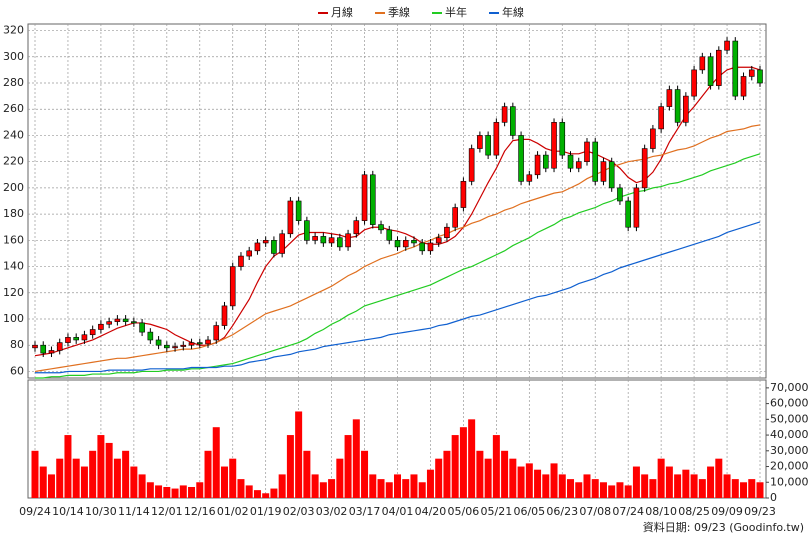 The image size is (808, 540). Describe the element at coordinates (233, 511) in the screenshot. I see `x-tick-label: 01/02` at that location.